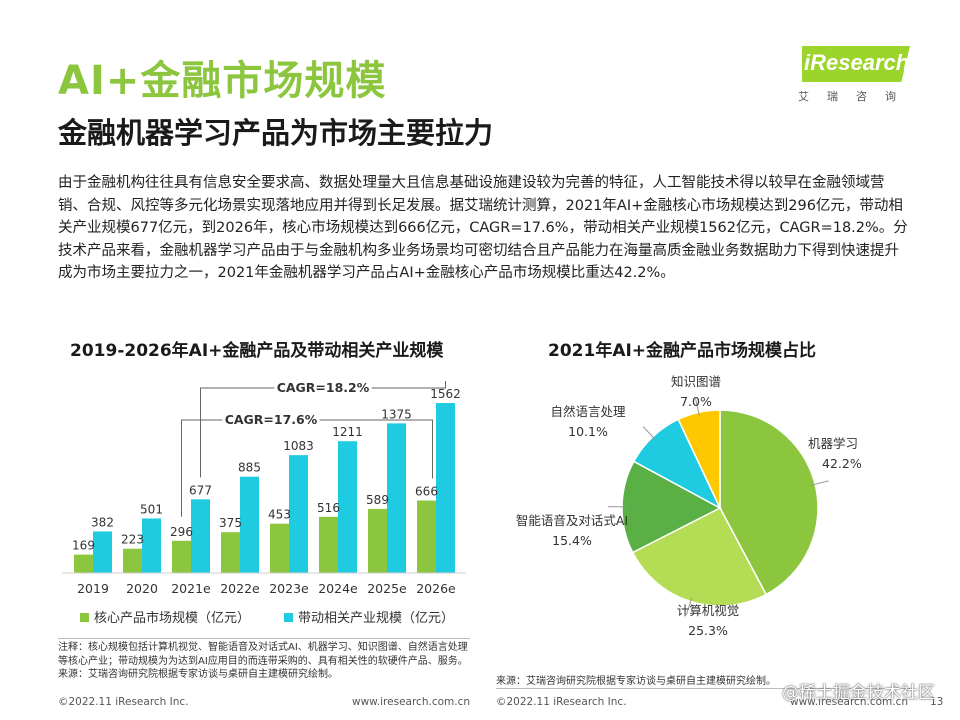 This screenshot has width=960, height=720. I want to click on pie-label-4: 知识图谱, so click(696, 381).